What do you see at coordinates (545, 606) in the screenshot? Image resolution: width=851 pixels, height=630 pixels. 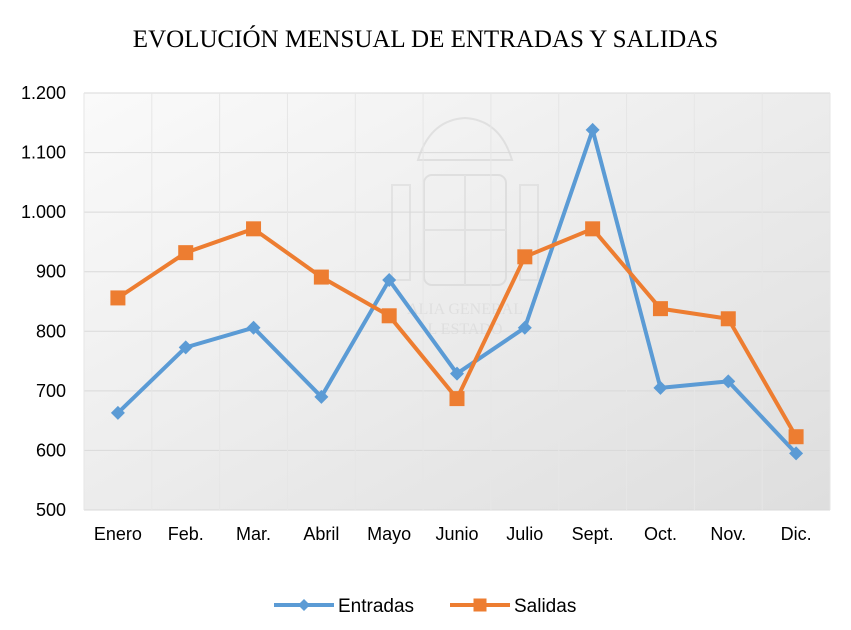 I see `legend-label-salidas: Salidas` at bounding box center [545, 606].